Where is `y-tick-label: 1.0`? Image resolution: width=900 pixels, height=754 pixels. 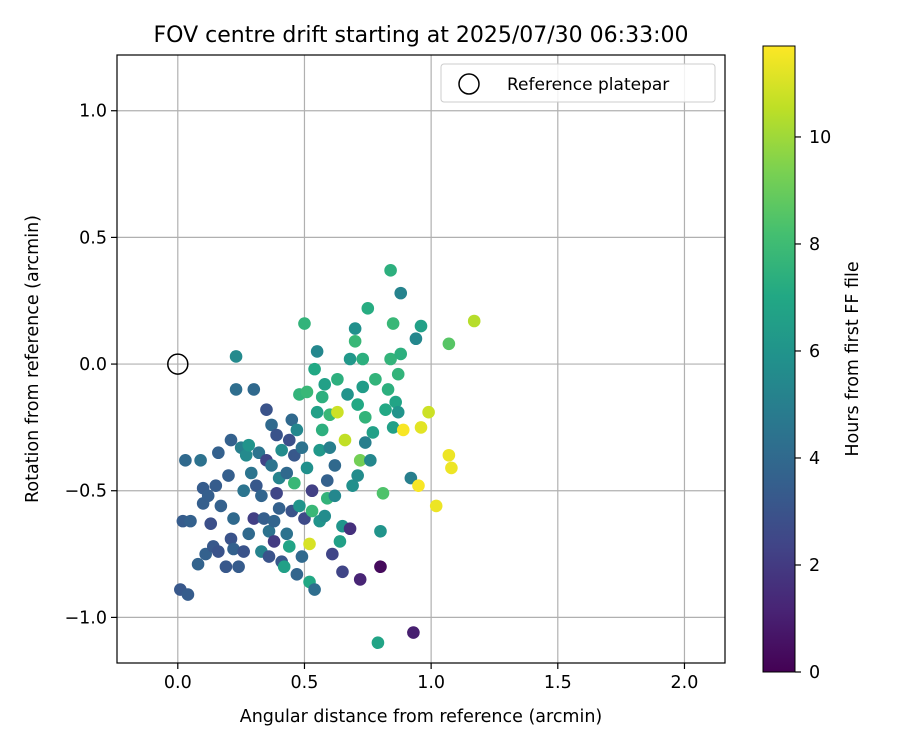
y-tick-label: 1.0 is located at coordinates (93, 112).